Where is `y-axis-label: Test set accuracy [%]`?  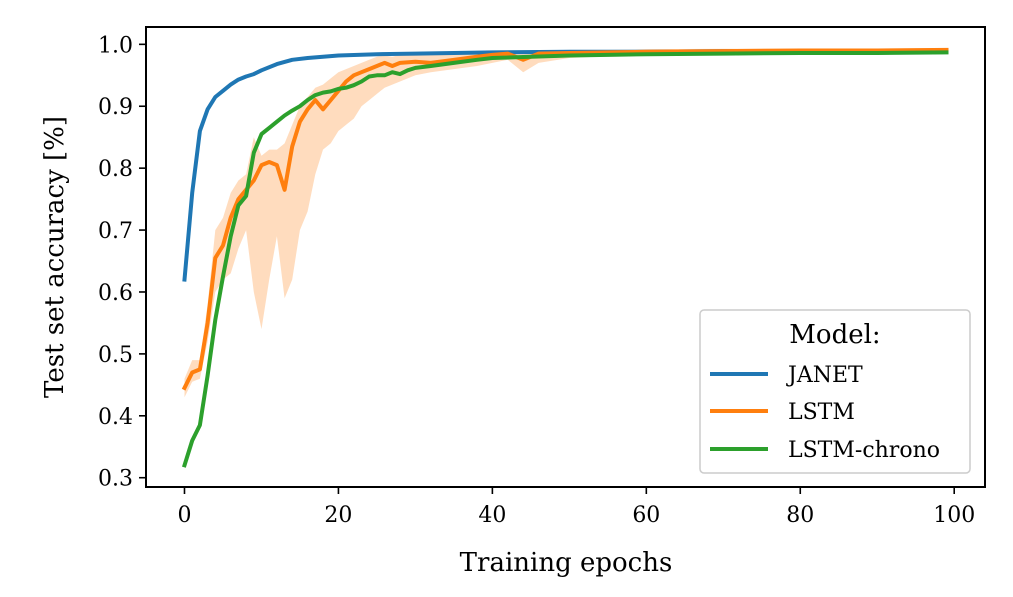
y-axis-label: Test set accuracy [%] is located at coordinates (55, 257).